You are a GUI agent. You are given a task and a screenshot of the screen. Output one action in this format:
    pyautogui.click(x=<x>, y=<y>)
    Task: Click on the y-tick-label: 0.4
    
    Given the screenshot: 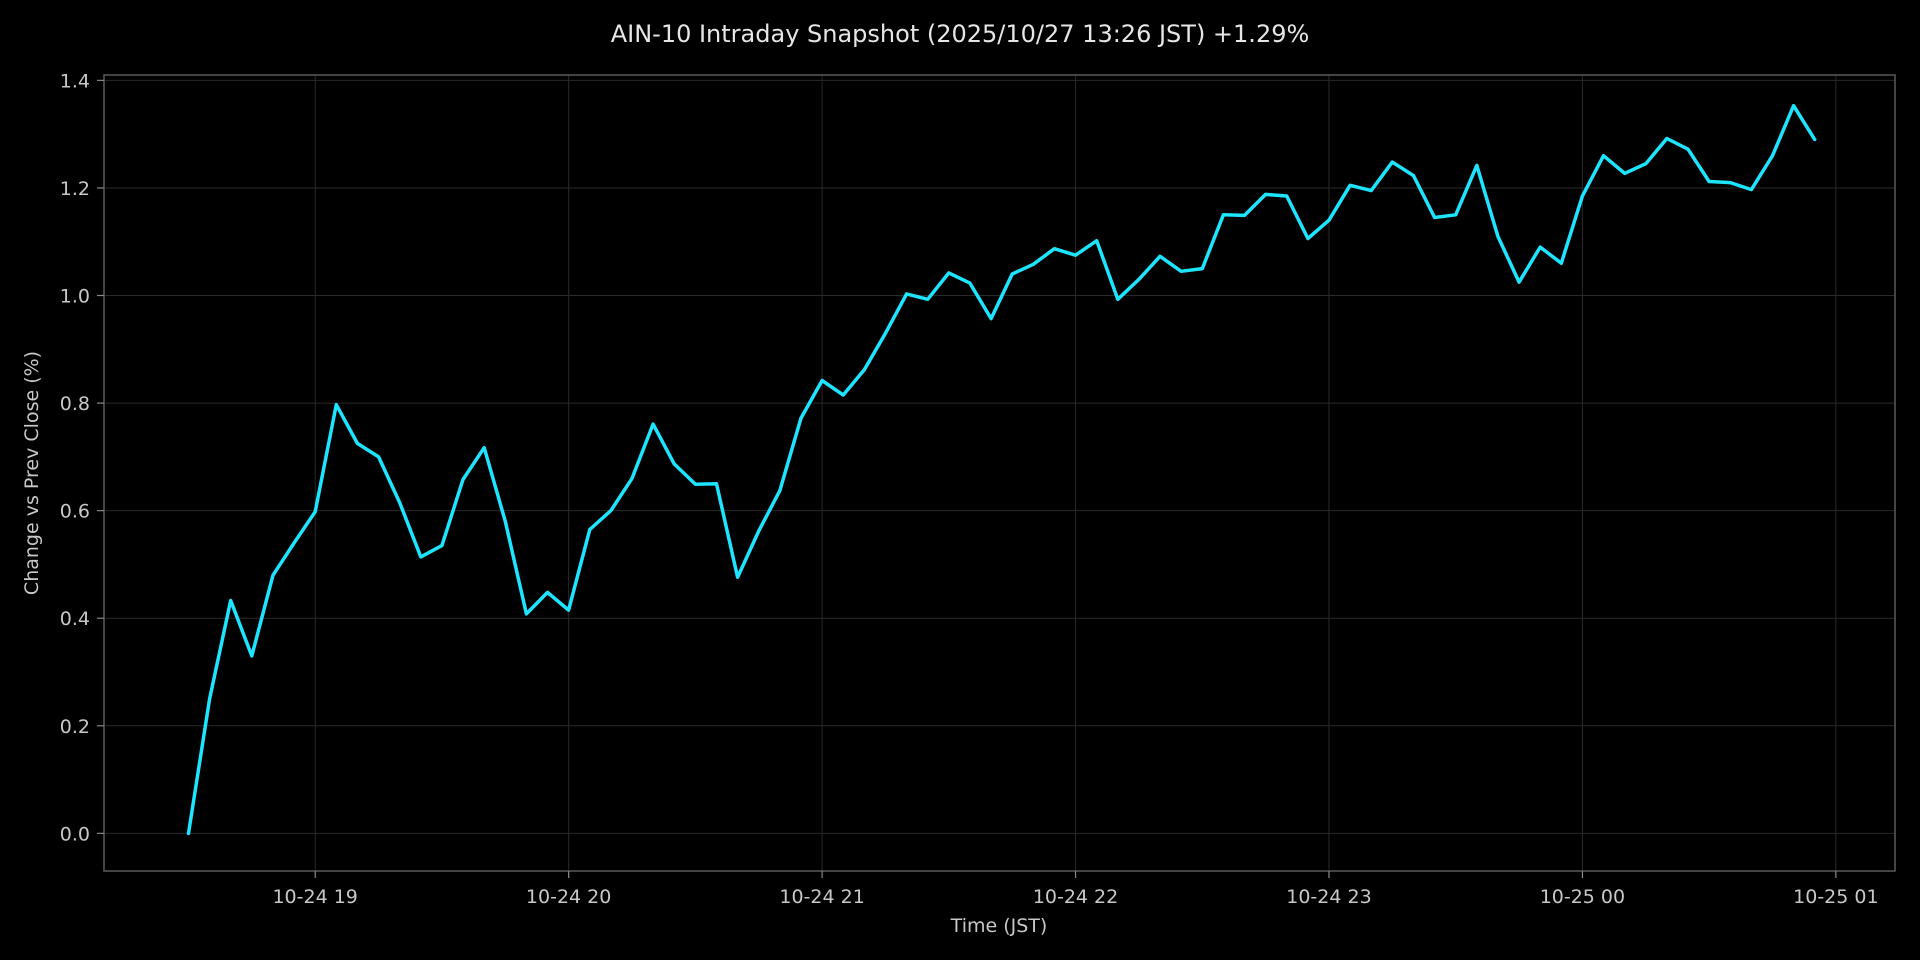 What is the action you would take?
    pyautogui.click(x=75, y=619)
    